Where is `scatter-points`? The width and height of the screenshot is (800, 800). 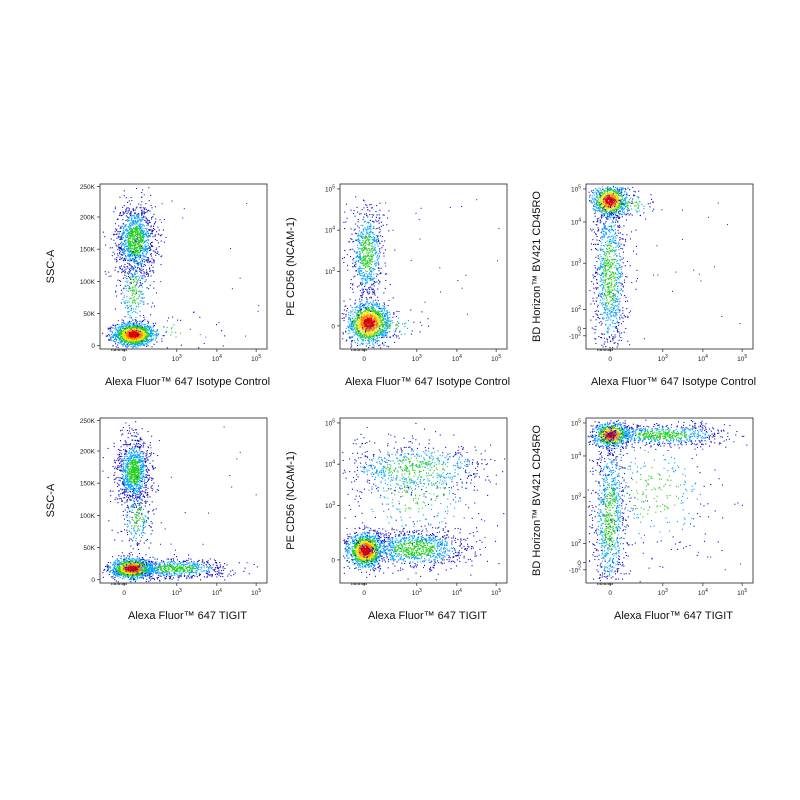 scatter-points is located at coordinates (181, 268).